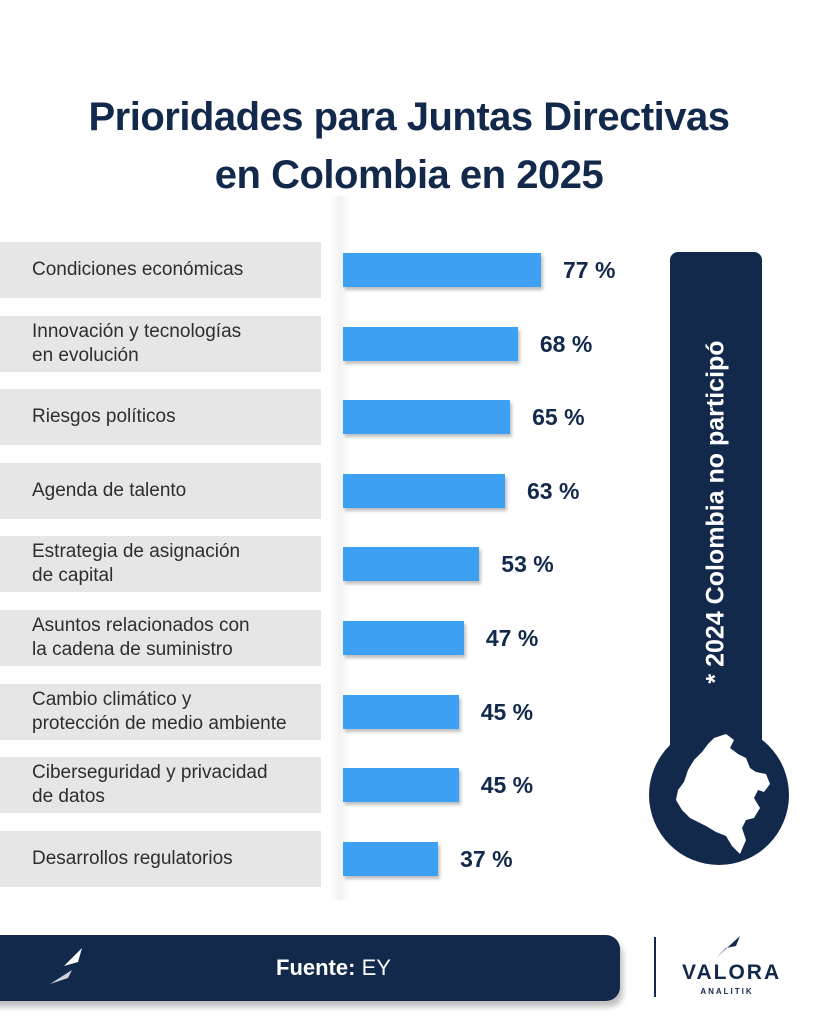 This screenshot has height=1024, width=818. What do you see at coordinates (150, 785) in the screenshot?
I see `category-label: Ciberseguridad y privacidad de datos` at bounding box center [150, 785].